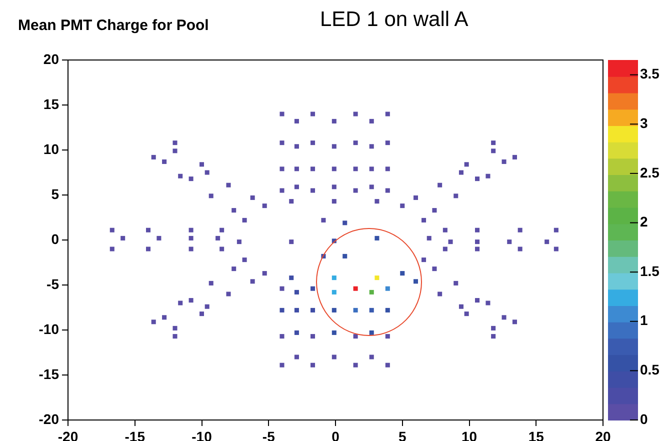 This screenshot has height=441, width=669. Describe the element at coordinates (51, 104) in the screenshot. I see `y-tick-label: 15` at that location.